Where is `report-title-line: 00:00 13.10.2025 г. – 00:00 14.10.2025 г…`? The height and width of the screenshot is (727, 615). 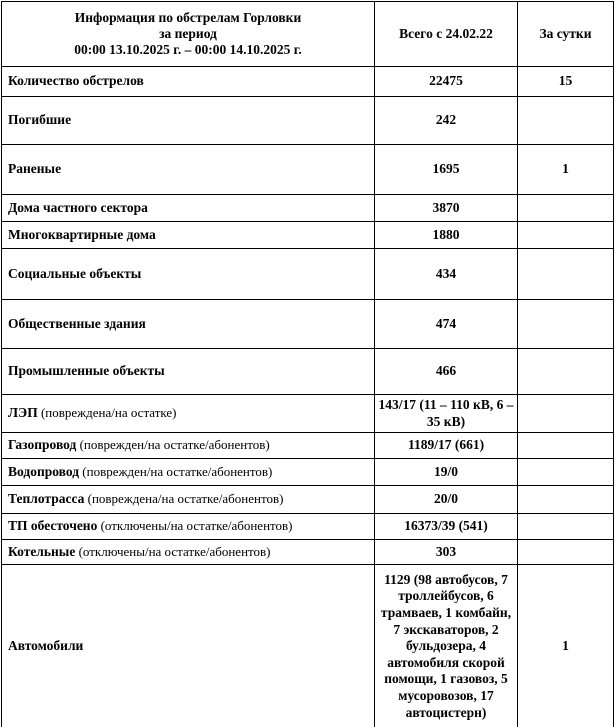 report-title-line: 00:00 13.10.2025 г. – 00:00 14.10.2025 г… is located at coordinates (188, 50).